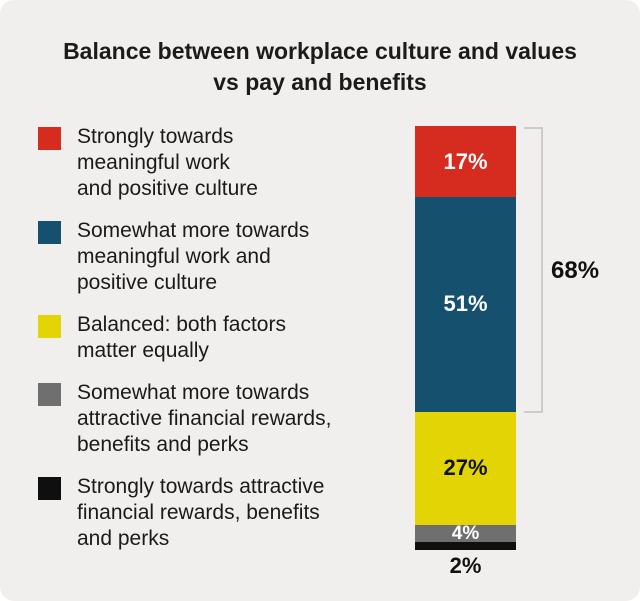  I want to click on legend-swatch-red, so click(49, 138).